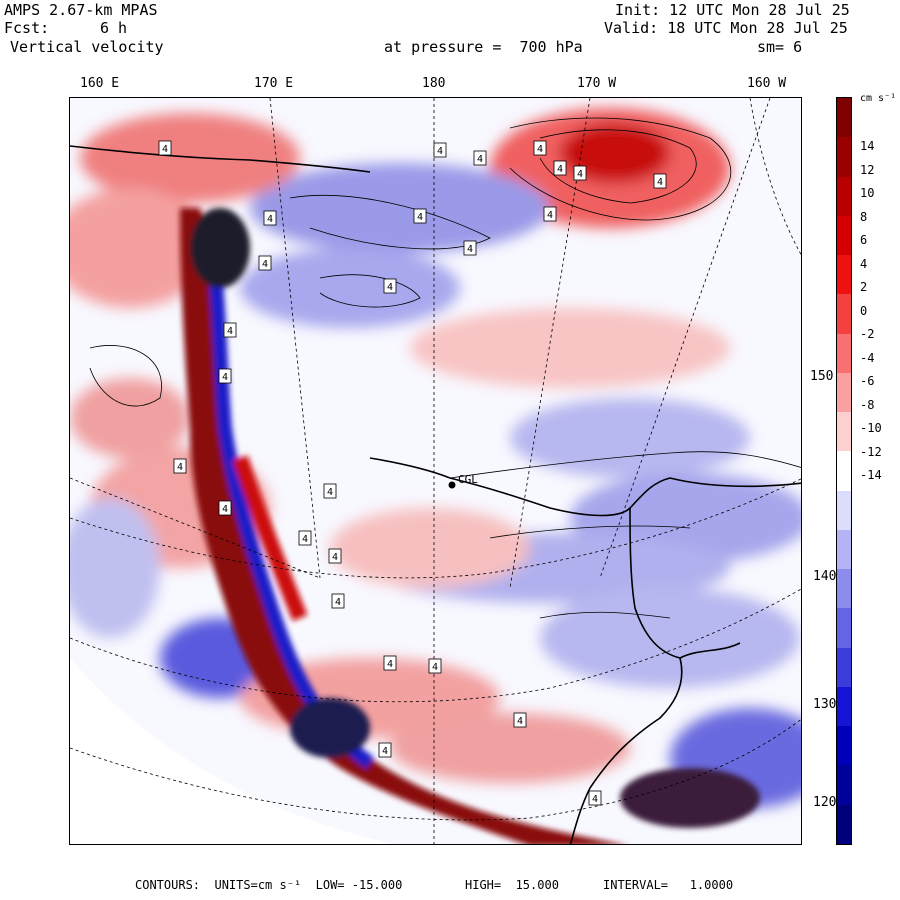 The width and height of the screenshot is (900, 900). I want to click on colorbar-tick-label: 8, so click(864, 216).